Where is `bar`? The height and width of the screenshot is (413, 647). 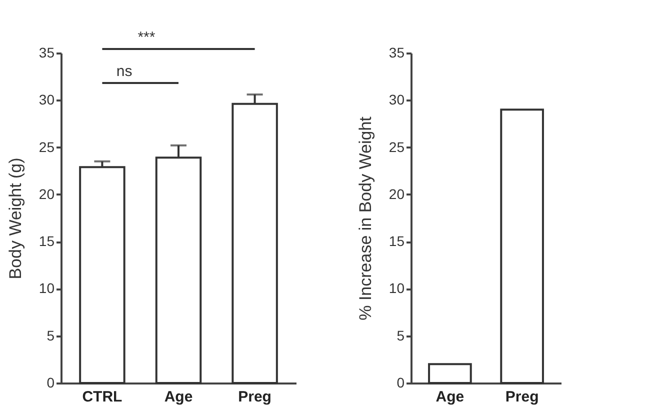 bar is located at coordinates (102, 275).